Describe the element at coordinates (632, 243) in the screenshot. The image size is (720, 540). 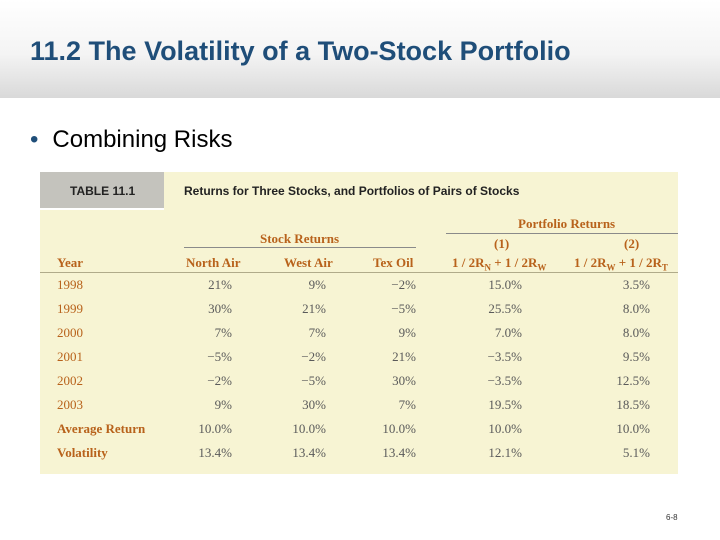
I see `portfolio-col2-number: (2)` at that location.